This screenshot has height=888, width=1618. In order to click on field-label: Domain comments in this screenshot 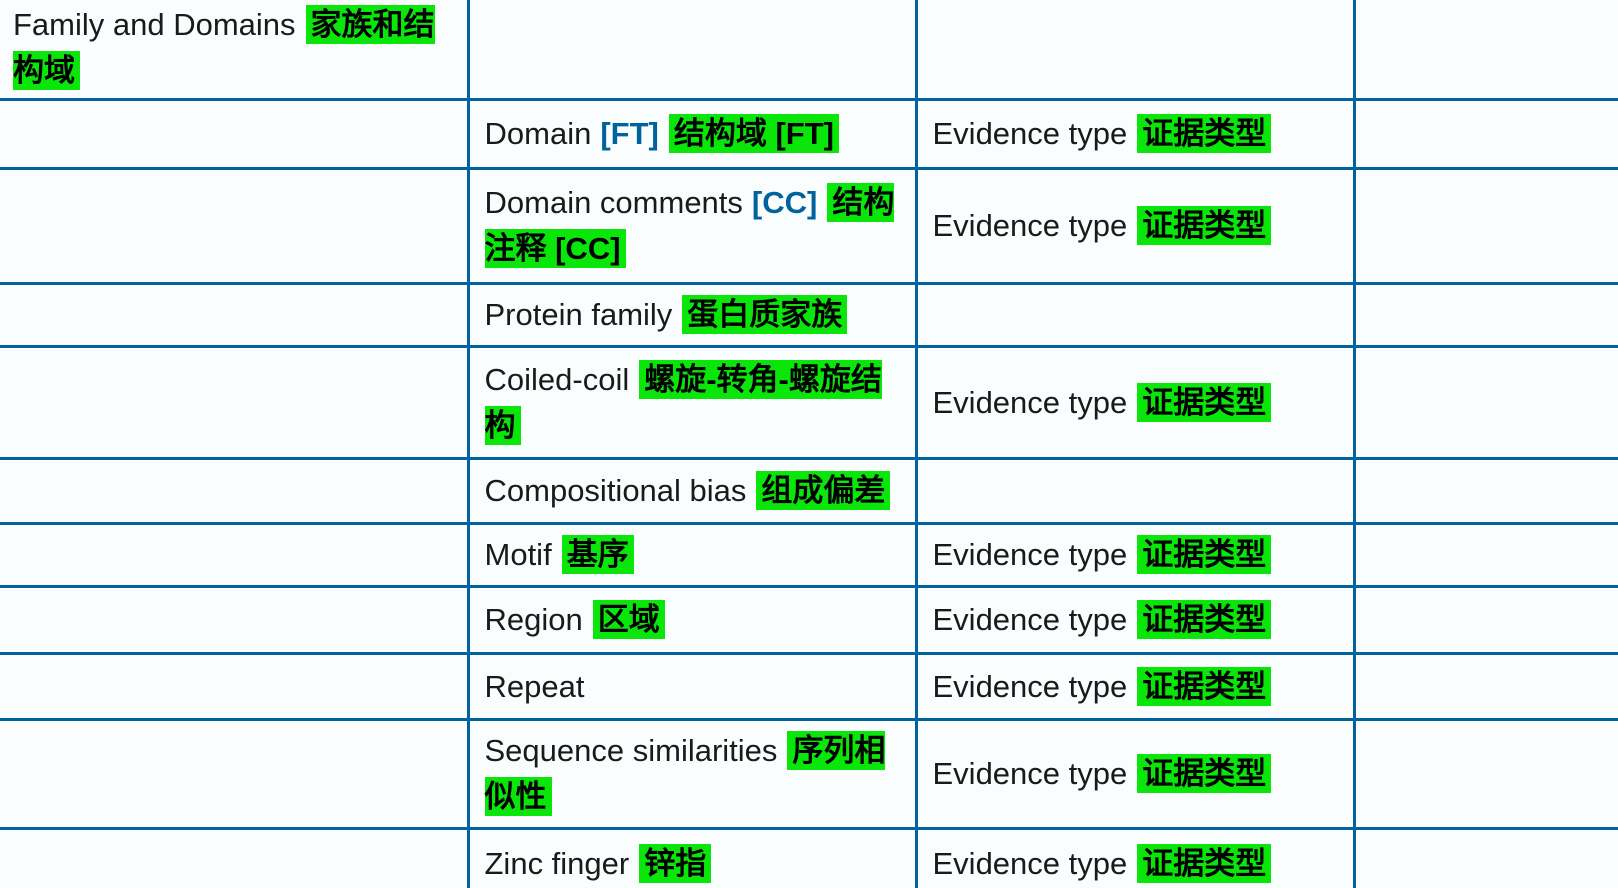, I will do `click(613, 202)`.